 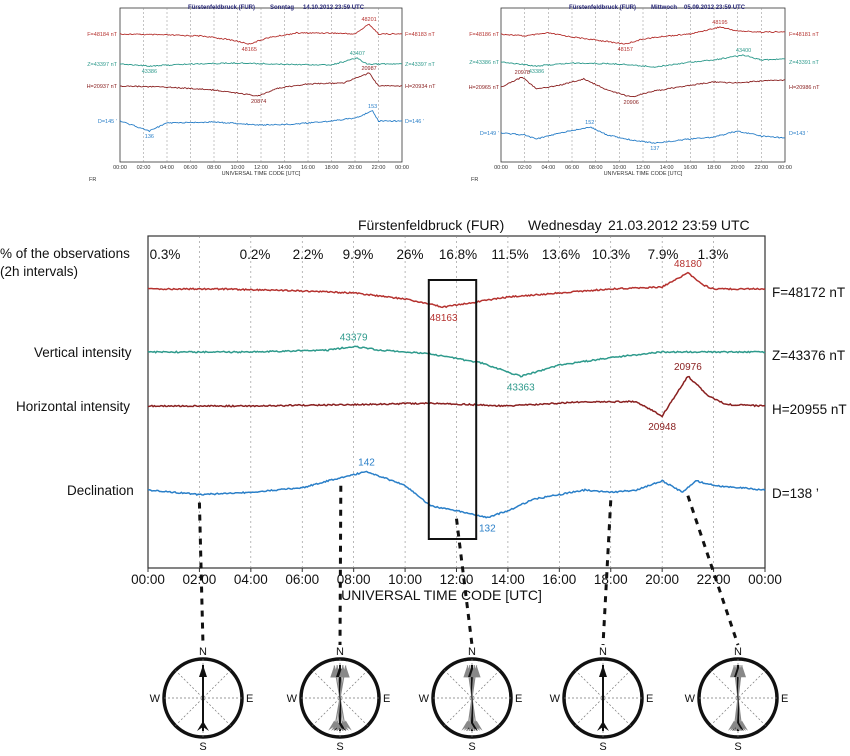 I want to click on series-annotation: 43363, so click(x=521, y=387).